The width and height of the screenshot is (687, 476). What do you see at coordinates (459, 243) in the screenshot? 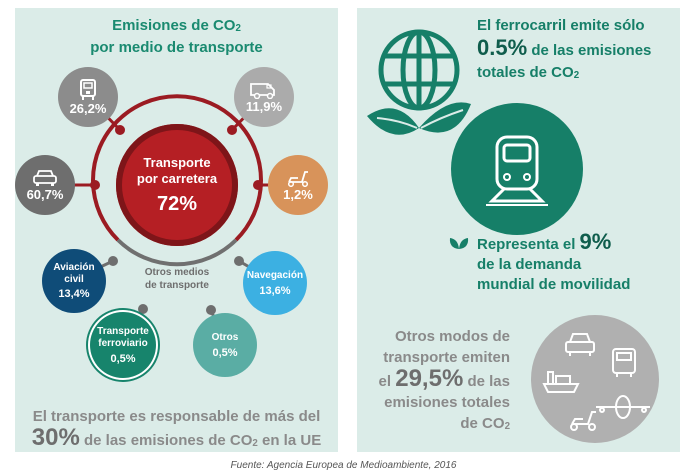
I see `leaf-icon` at bounding box center [459, 243].